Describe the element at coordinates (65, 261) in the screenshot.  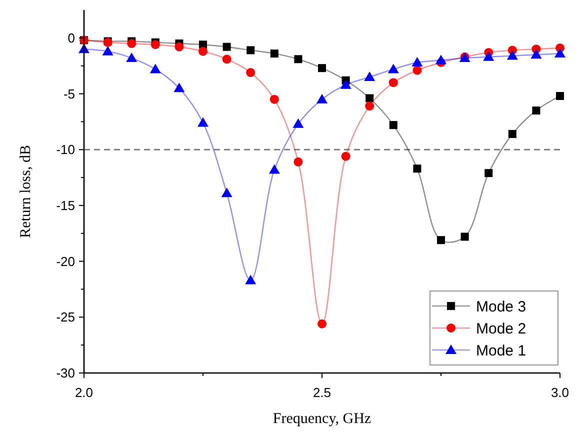
I see `y-tick-label: -20` at that location.